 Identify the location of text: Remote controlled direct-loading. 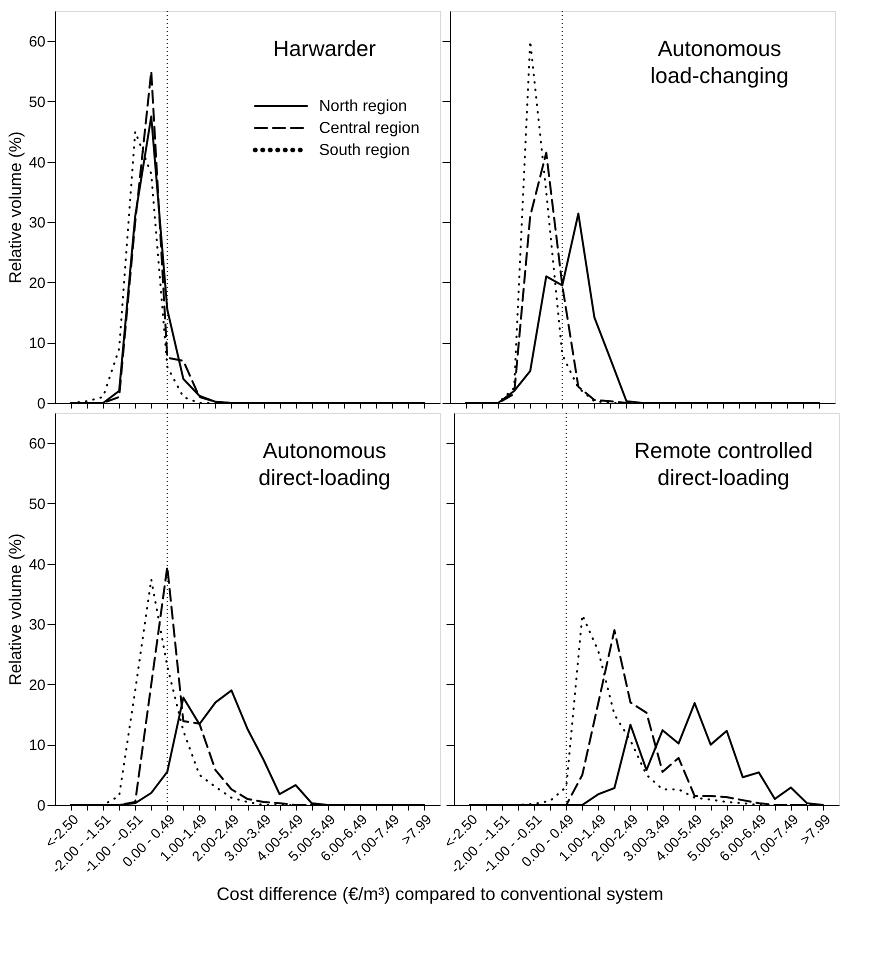
(723, 464).